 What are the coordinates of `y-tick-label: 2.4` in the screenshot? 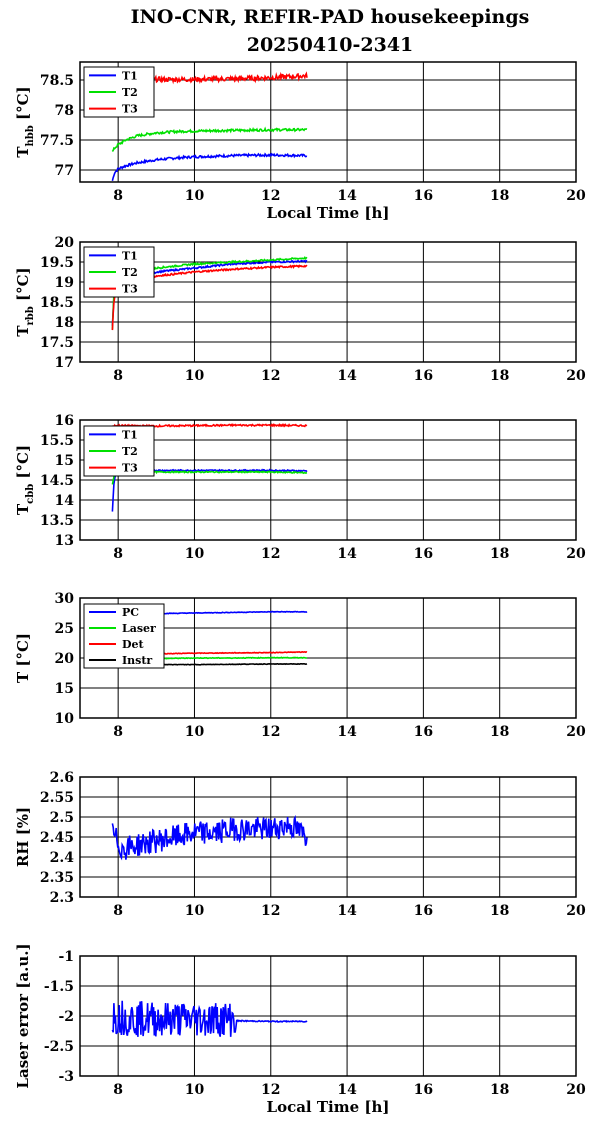 It's located at (62, 858).